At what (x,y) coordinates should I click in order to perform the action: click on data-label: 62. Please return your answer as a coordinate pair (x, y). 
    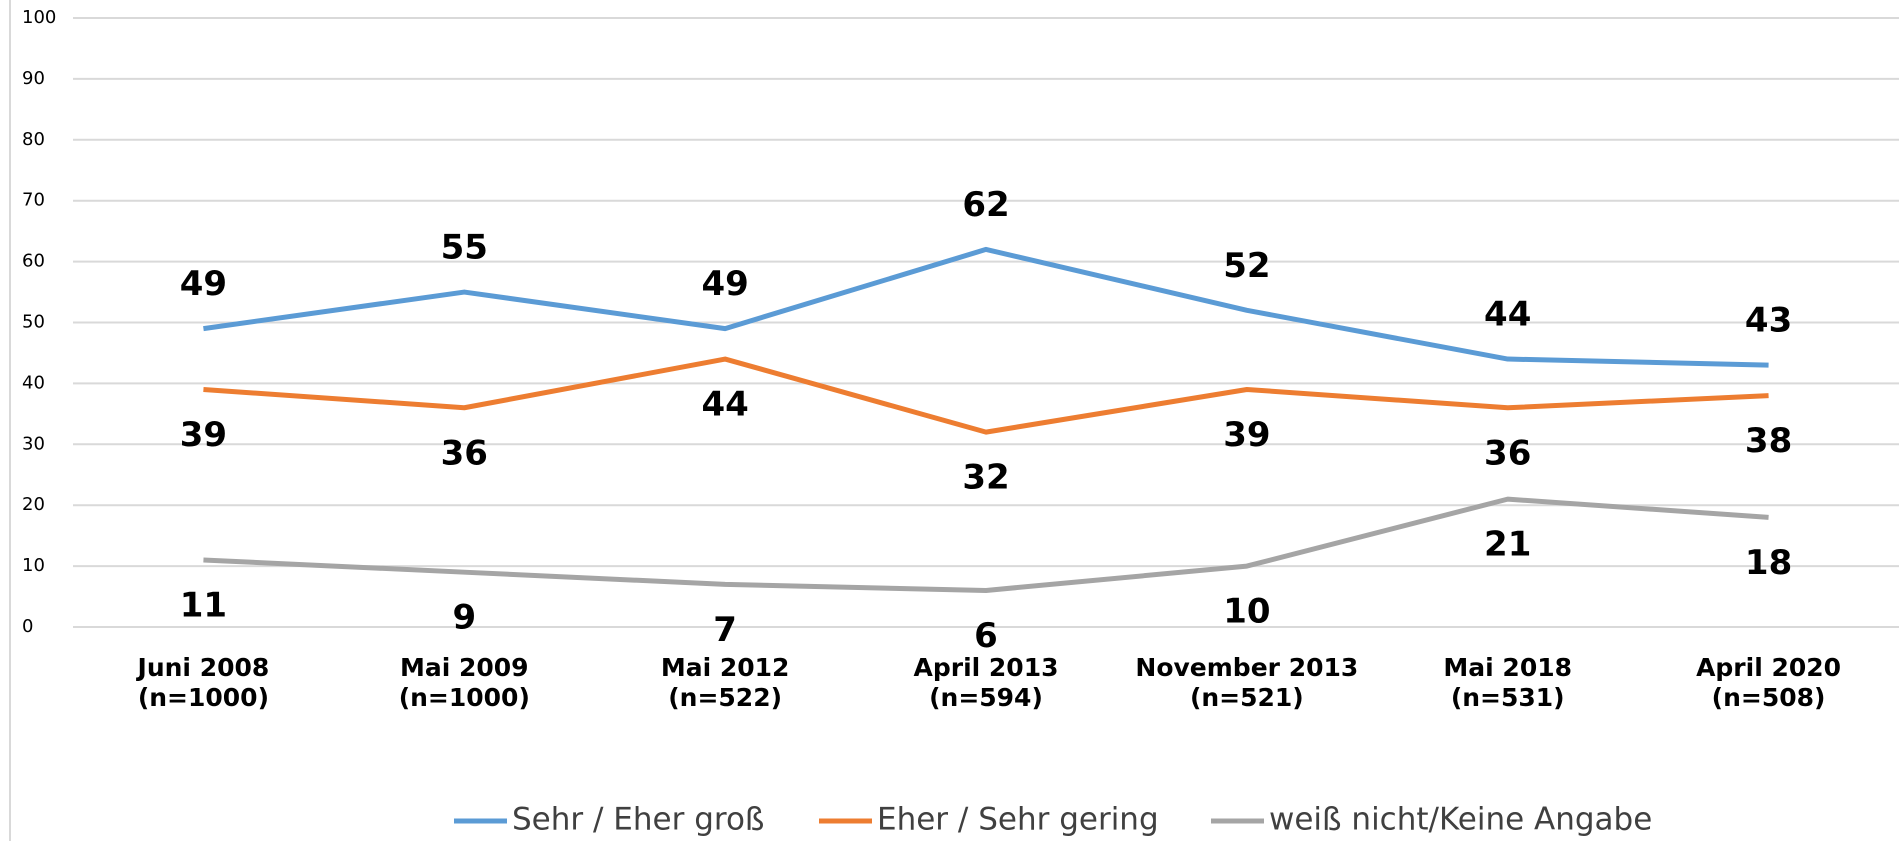
    Looking at the image, I should click on (985, 205).